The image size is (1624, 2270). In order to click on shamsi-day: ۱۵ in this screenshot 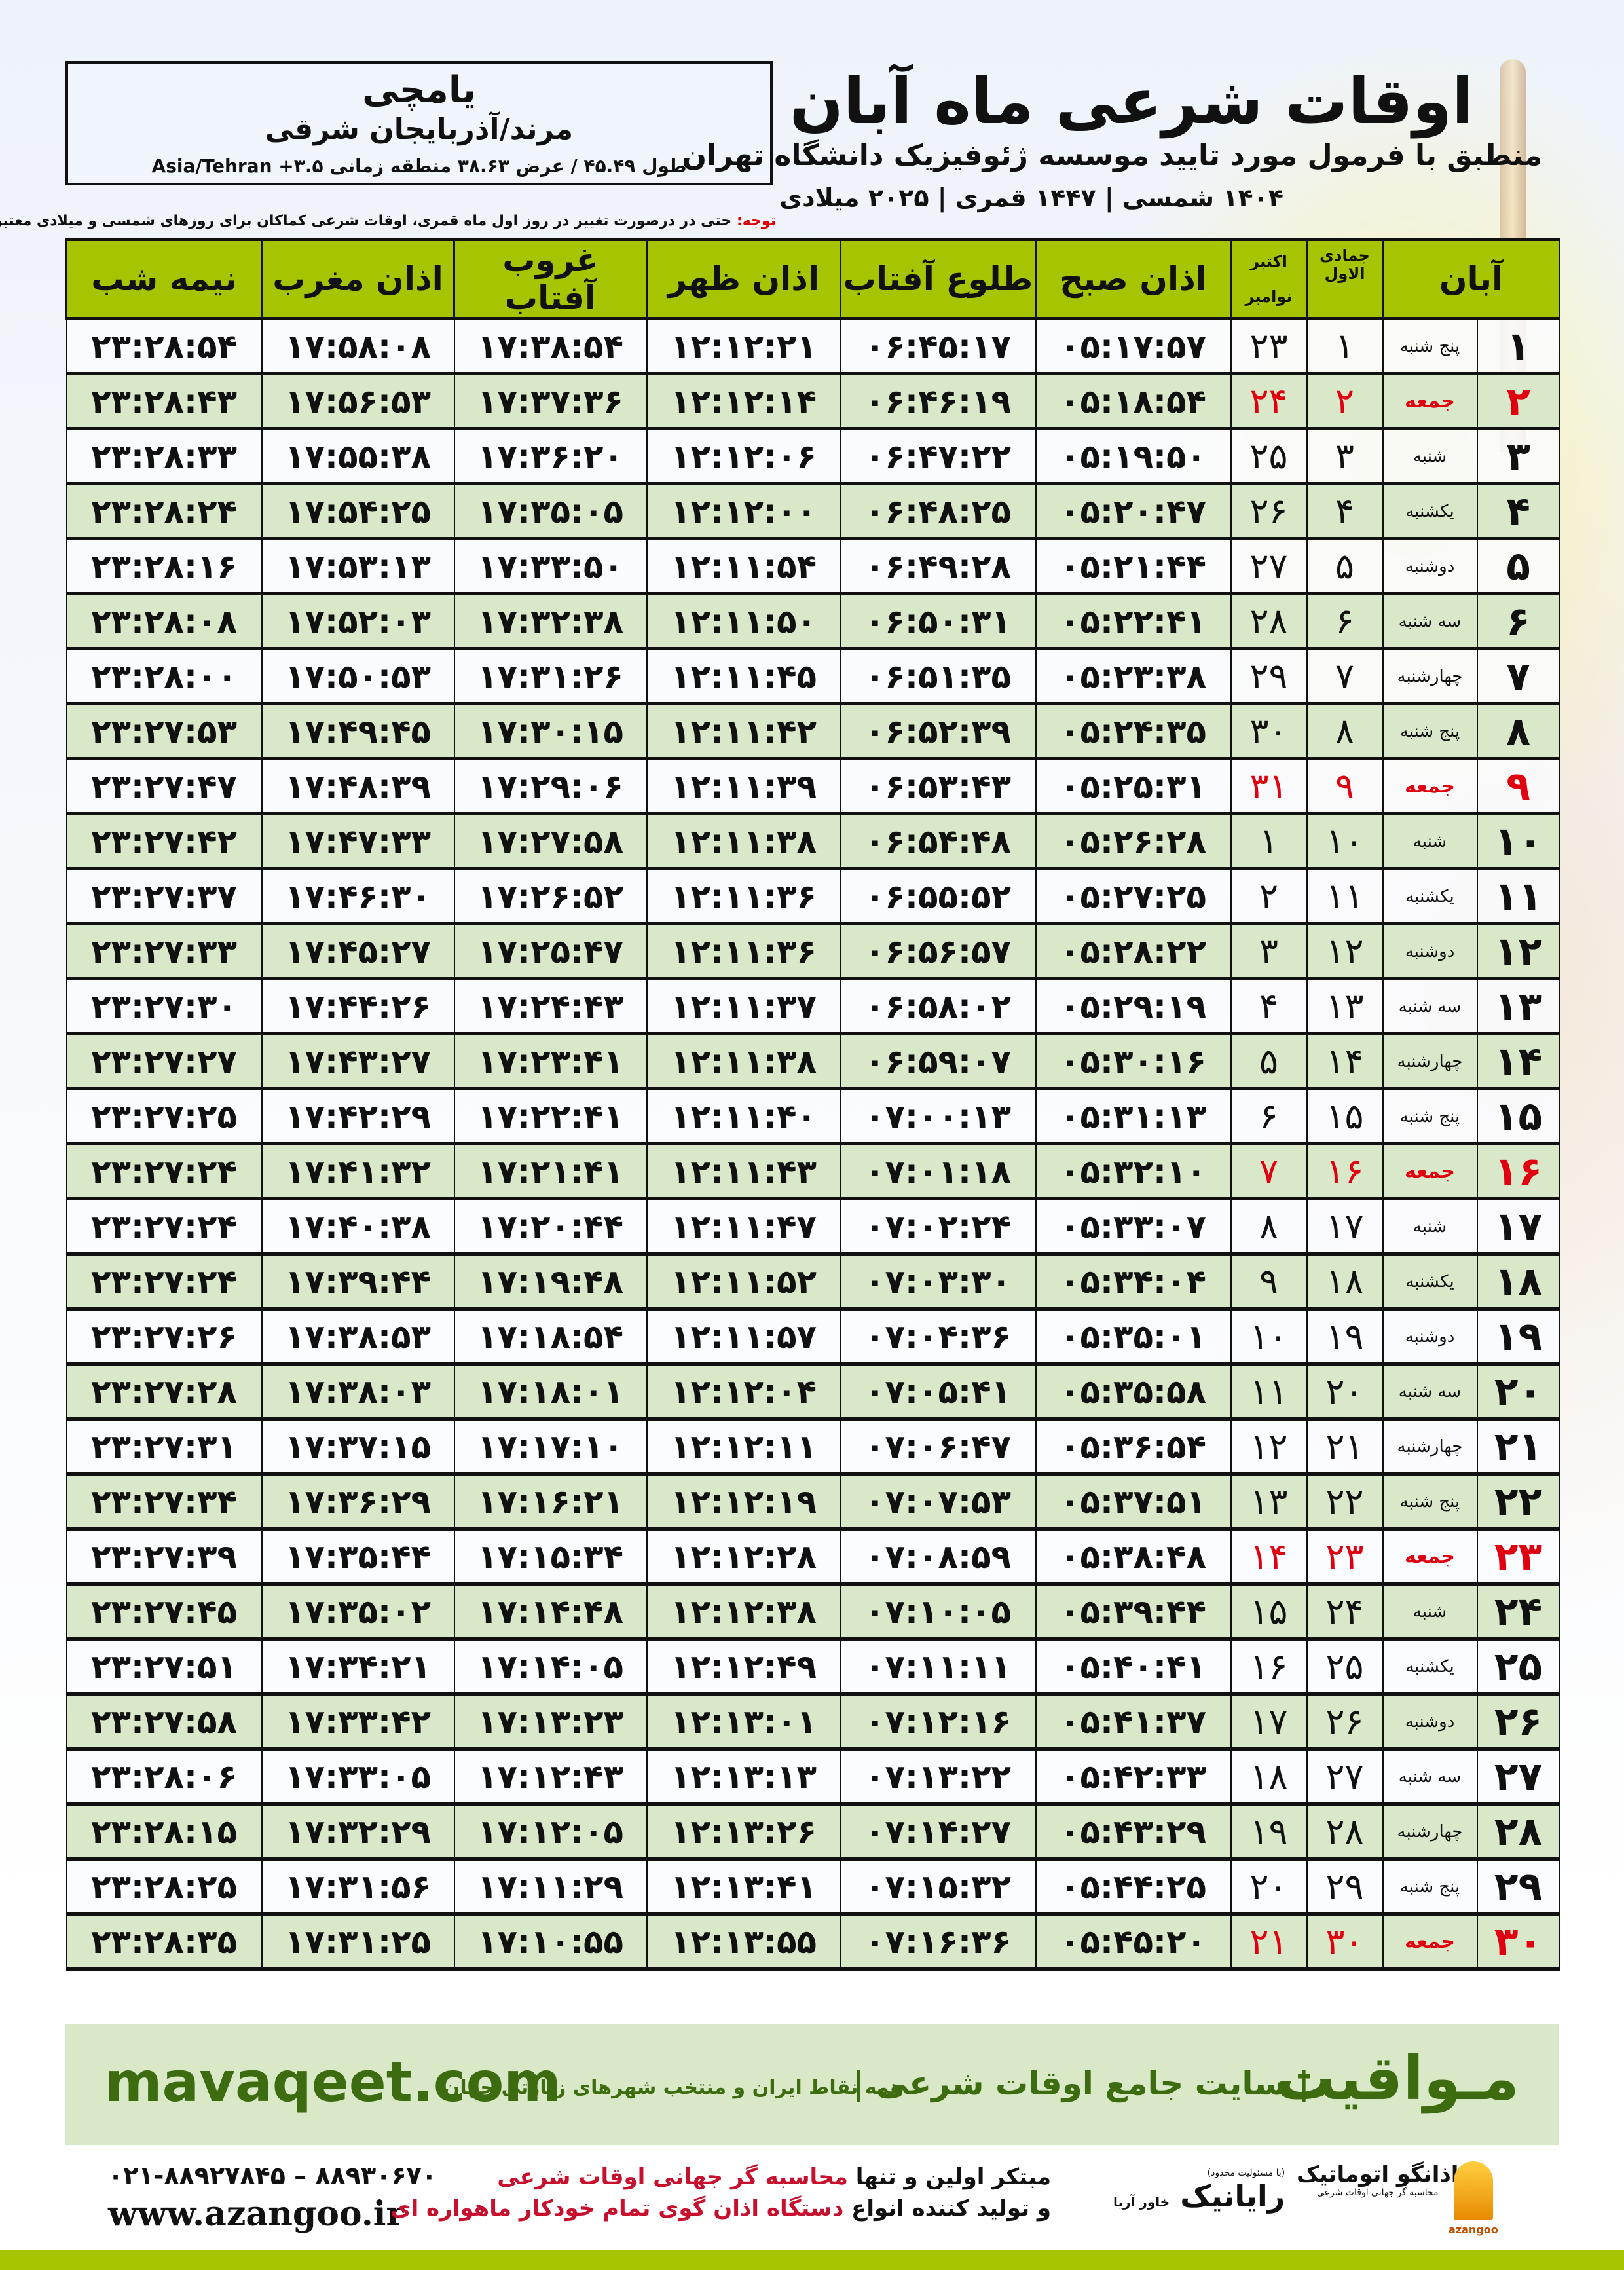, I will do `click(1518, 1116)`.